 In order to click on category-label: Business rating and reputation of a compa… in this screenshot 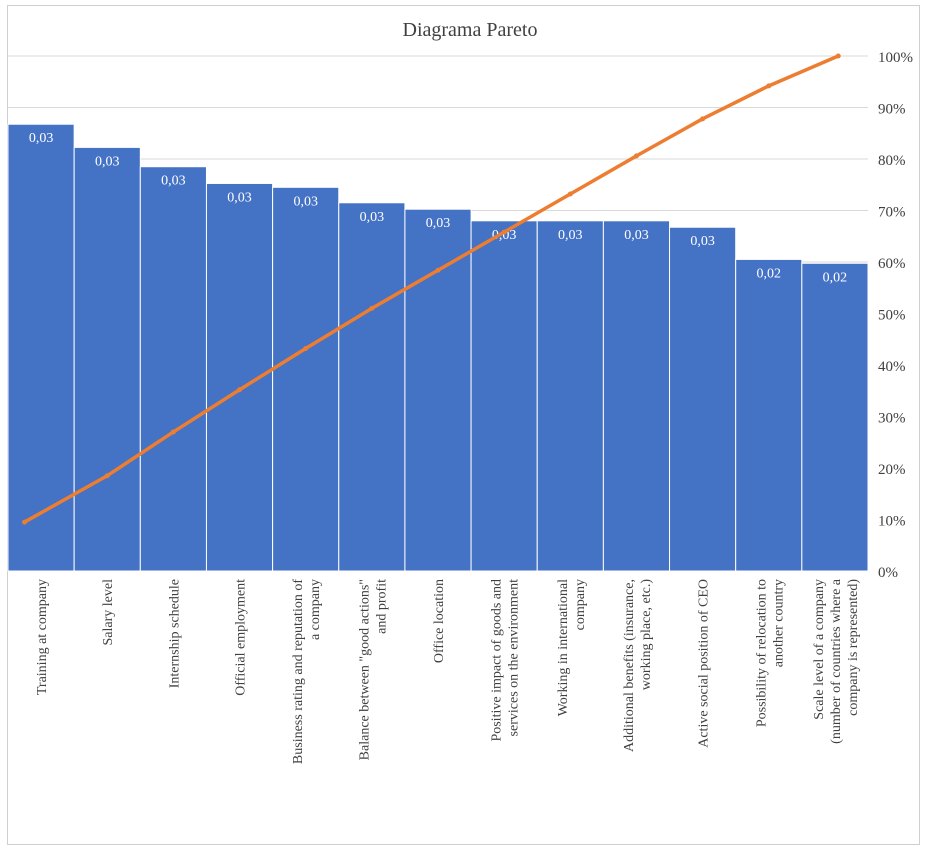, I will do `click(307, 671)`.